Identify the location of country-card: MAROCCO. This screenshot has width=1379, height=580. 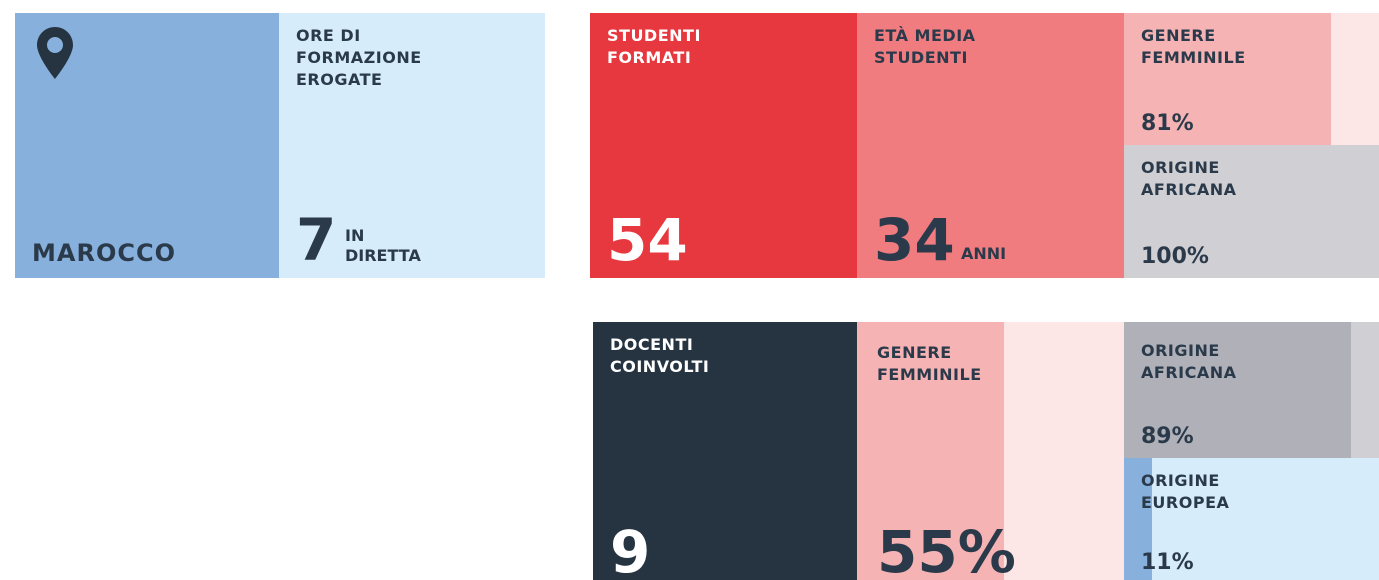
(147, 145).